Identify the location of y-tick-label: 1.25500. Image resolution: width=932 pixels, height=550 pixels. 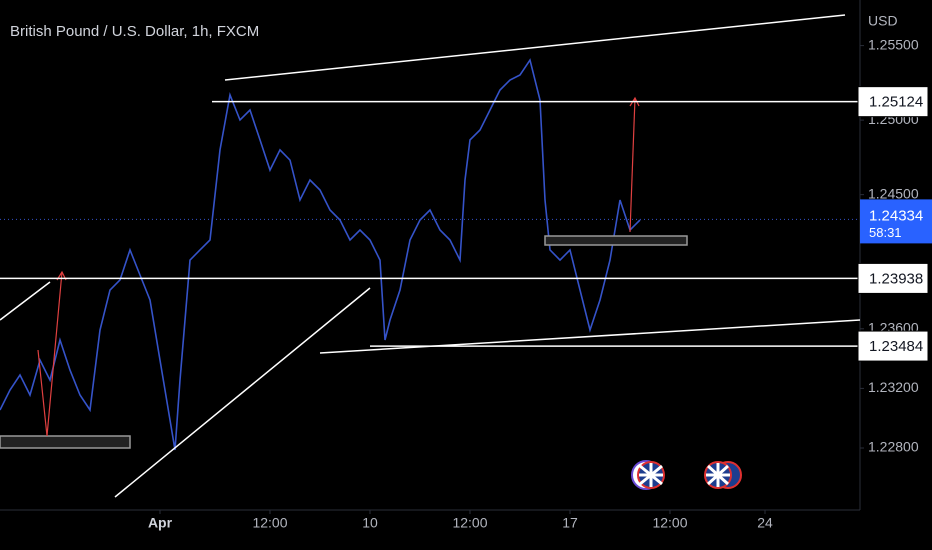
(893, 44).